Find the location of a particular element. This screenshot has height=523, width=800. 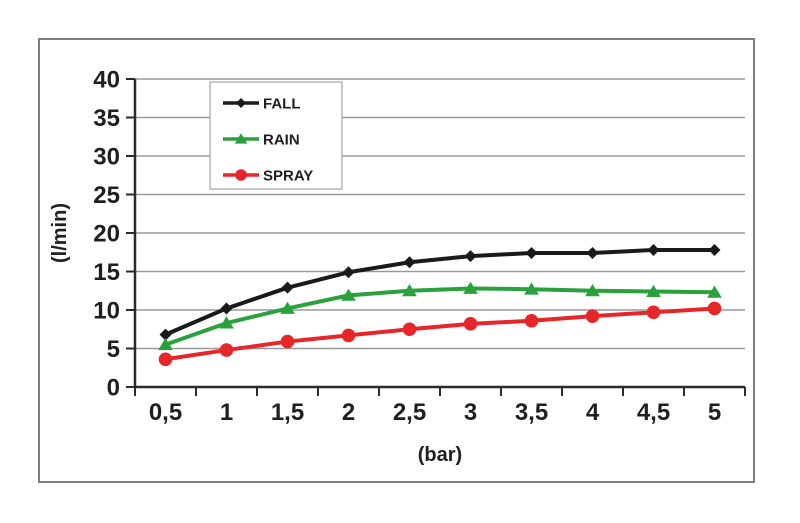

x-tick-label: 1 is located at coordinates (226, 412).